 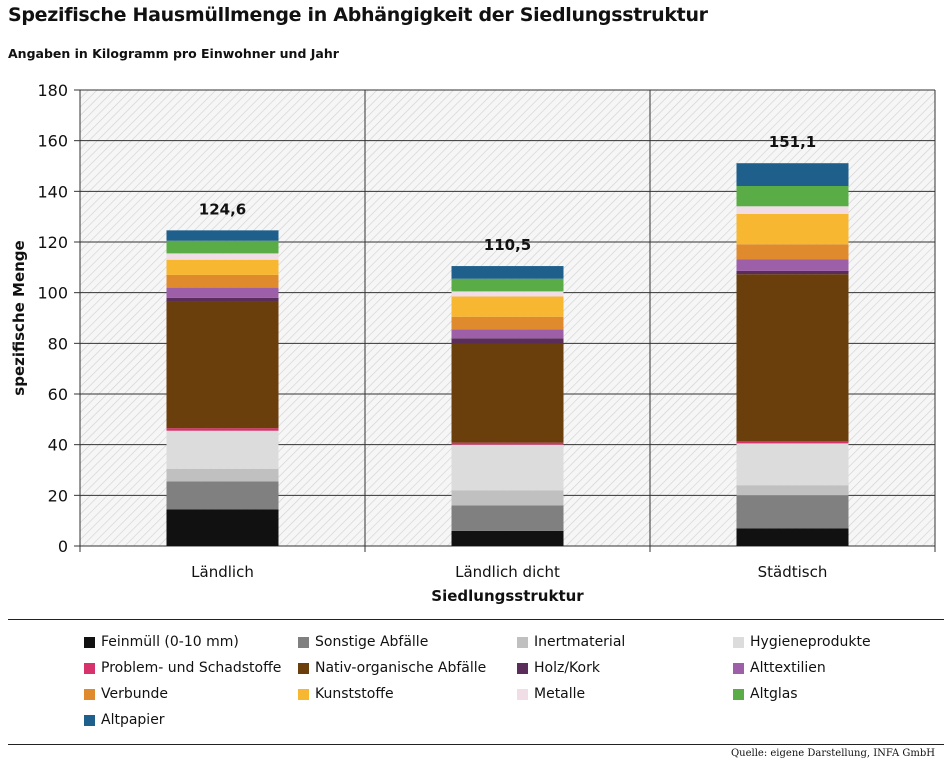 I want to click on legend-label: Holz/Kork, so click(x=567, y=668).